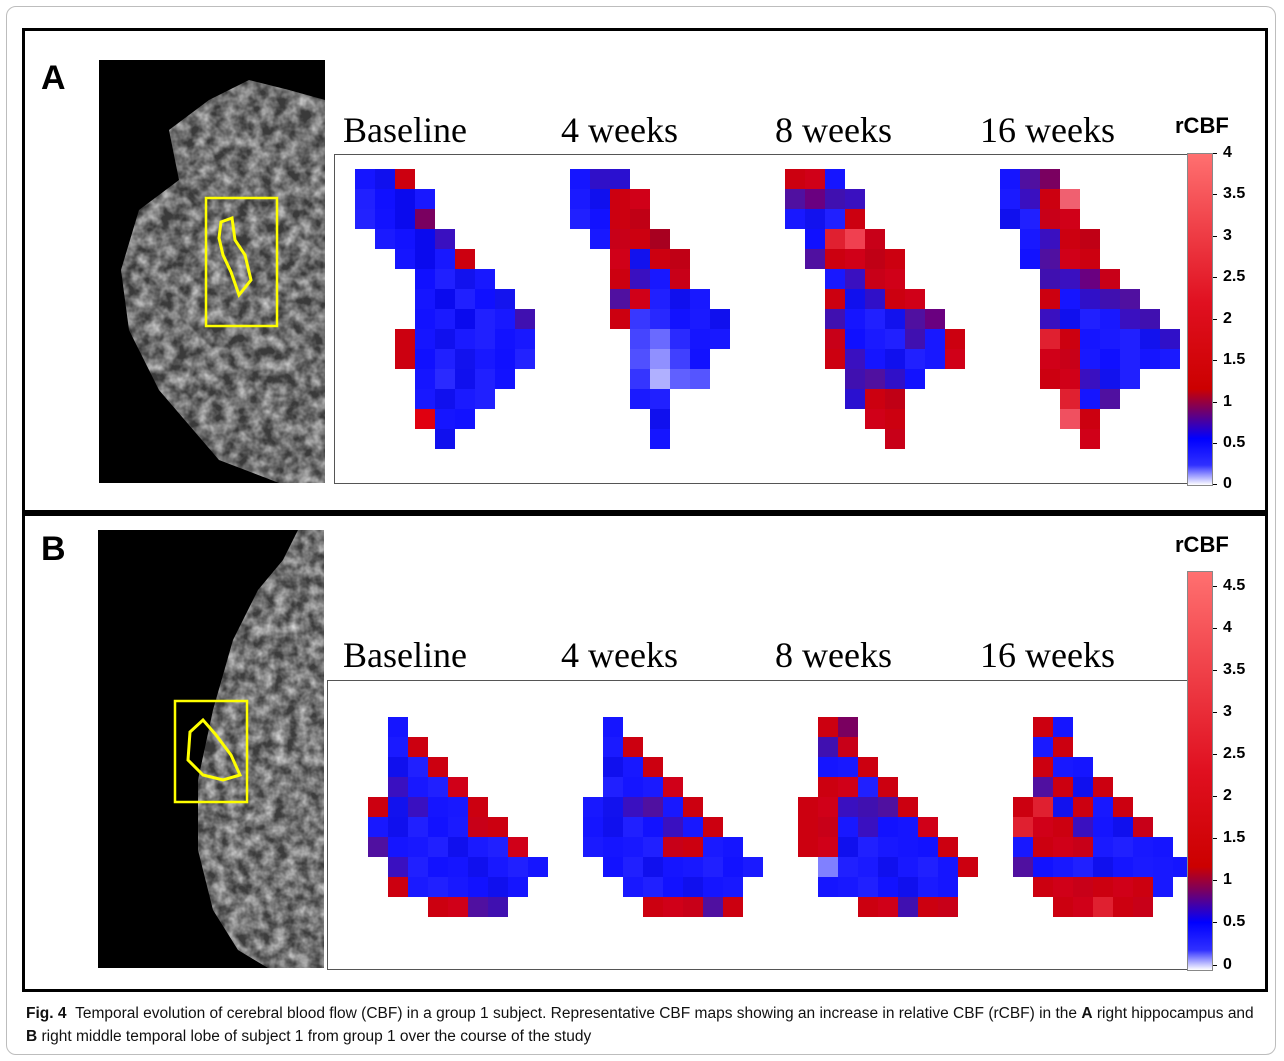 This screenshot has height=1061, width=1284. What do you see at coordinates (673, 817) in the screenshot?
I see `cbf-map-b-4-weeks` at bounding box center [673, 817].